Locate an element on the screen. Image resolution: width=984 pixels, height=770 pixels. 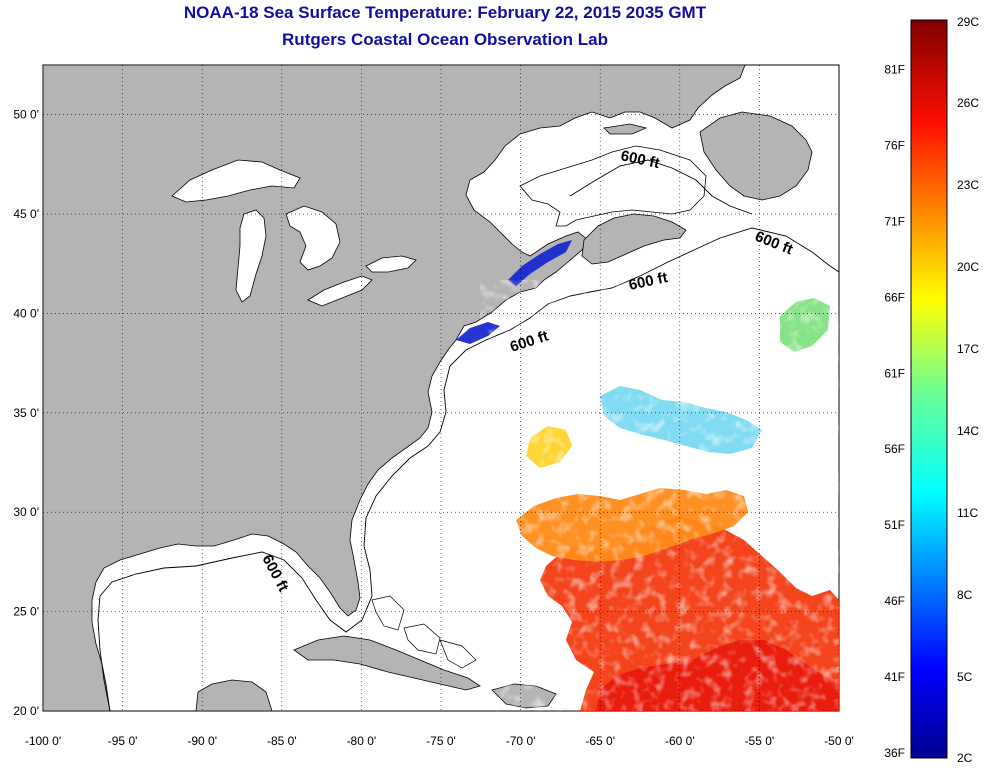
longitude-tick-label: -70 0' is located at coordinates (521, 741).